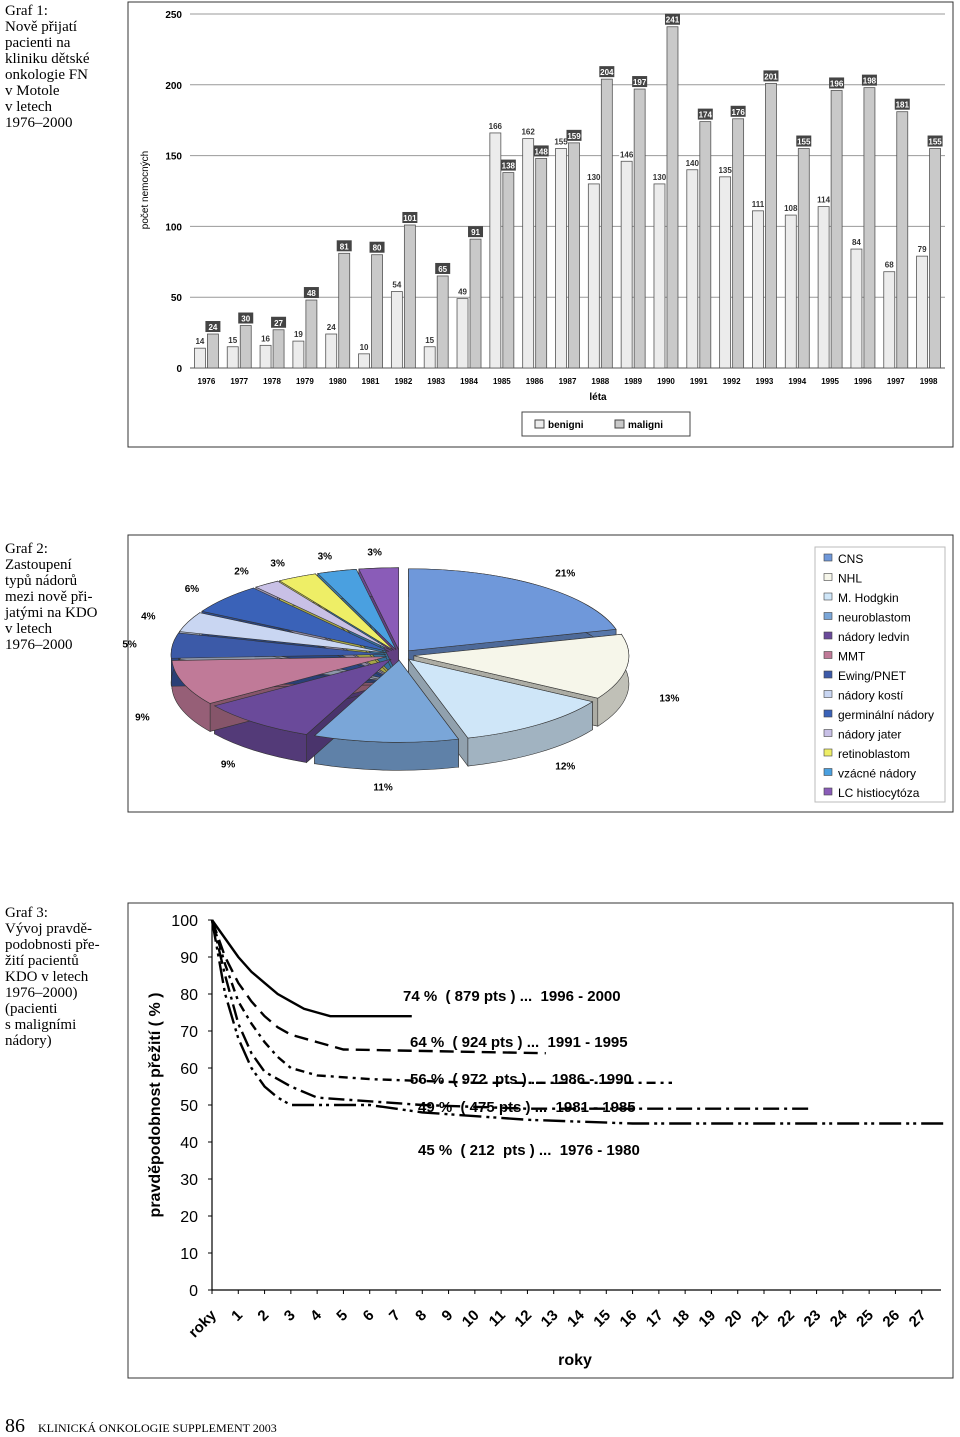  What do you see at coordinates (26, 11) in the screenshot?
I see `caption-line: Graf 1:` at bounding box center [26, 11].